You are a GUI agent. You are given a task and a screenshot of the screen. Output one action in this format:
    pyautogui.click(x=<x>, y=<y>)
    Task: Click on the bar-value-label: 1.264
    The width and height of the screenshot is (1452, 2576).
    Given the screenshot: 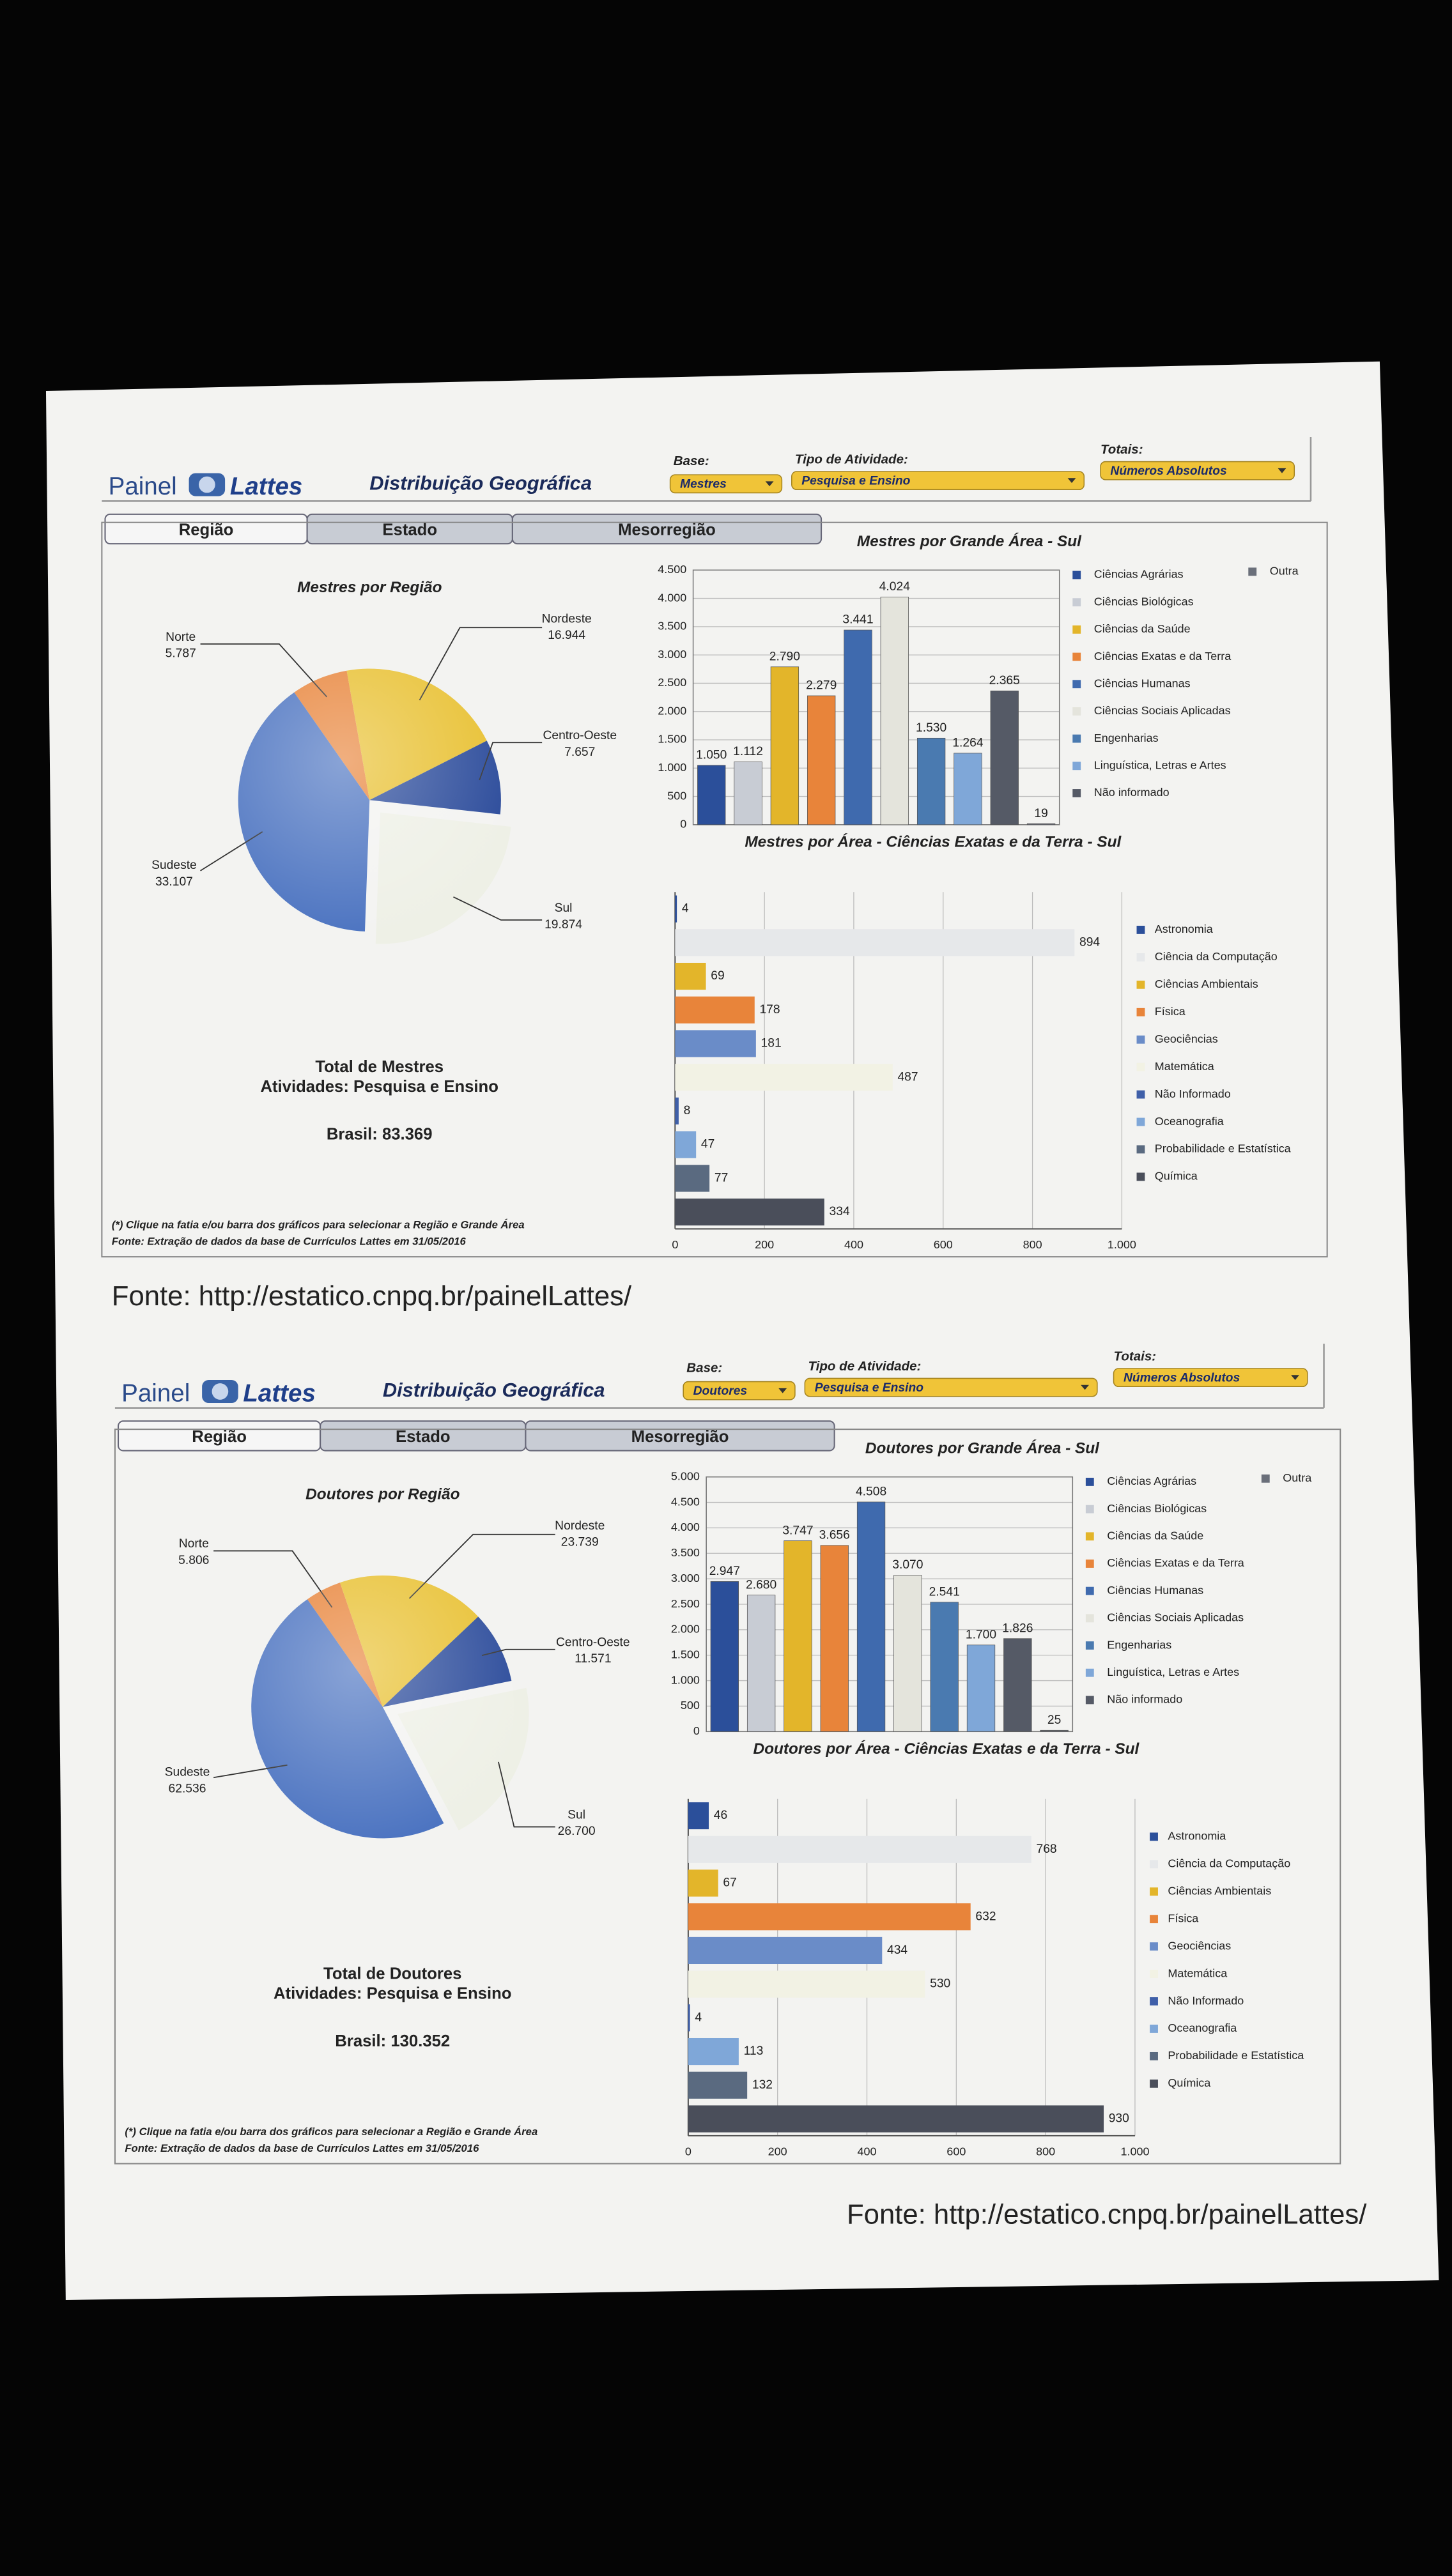 What is the action you would take?
    pyautogui.click(x=967, y=743)
    